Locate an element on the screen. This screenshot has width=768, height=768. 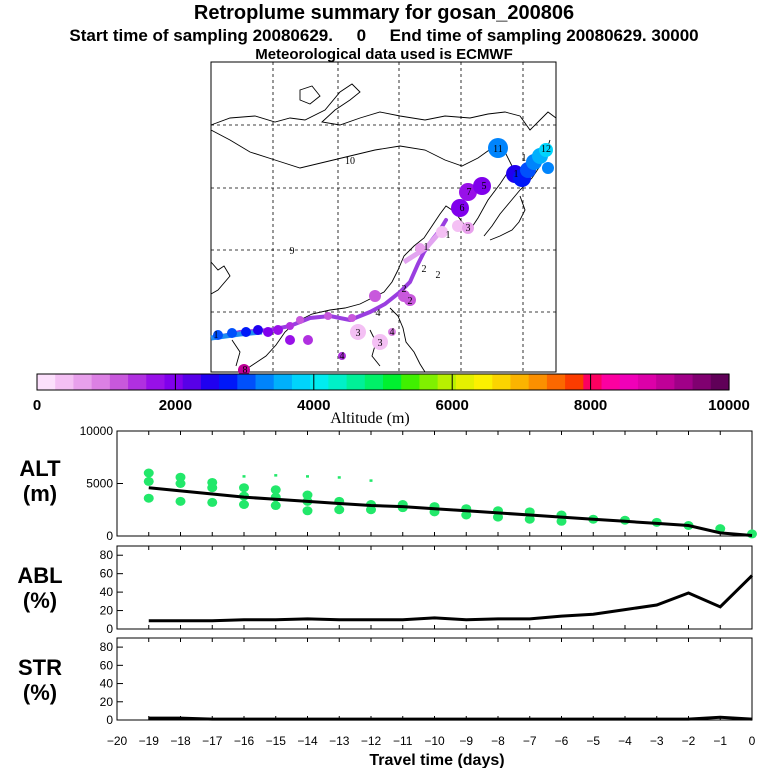
panel-frame is located at coordinates (434, 679).